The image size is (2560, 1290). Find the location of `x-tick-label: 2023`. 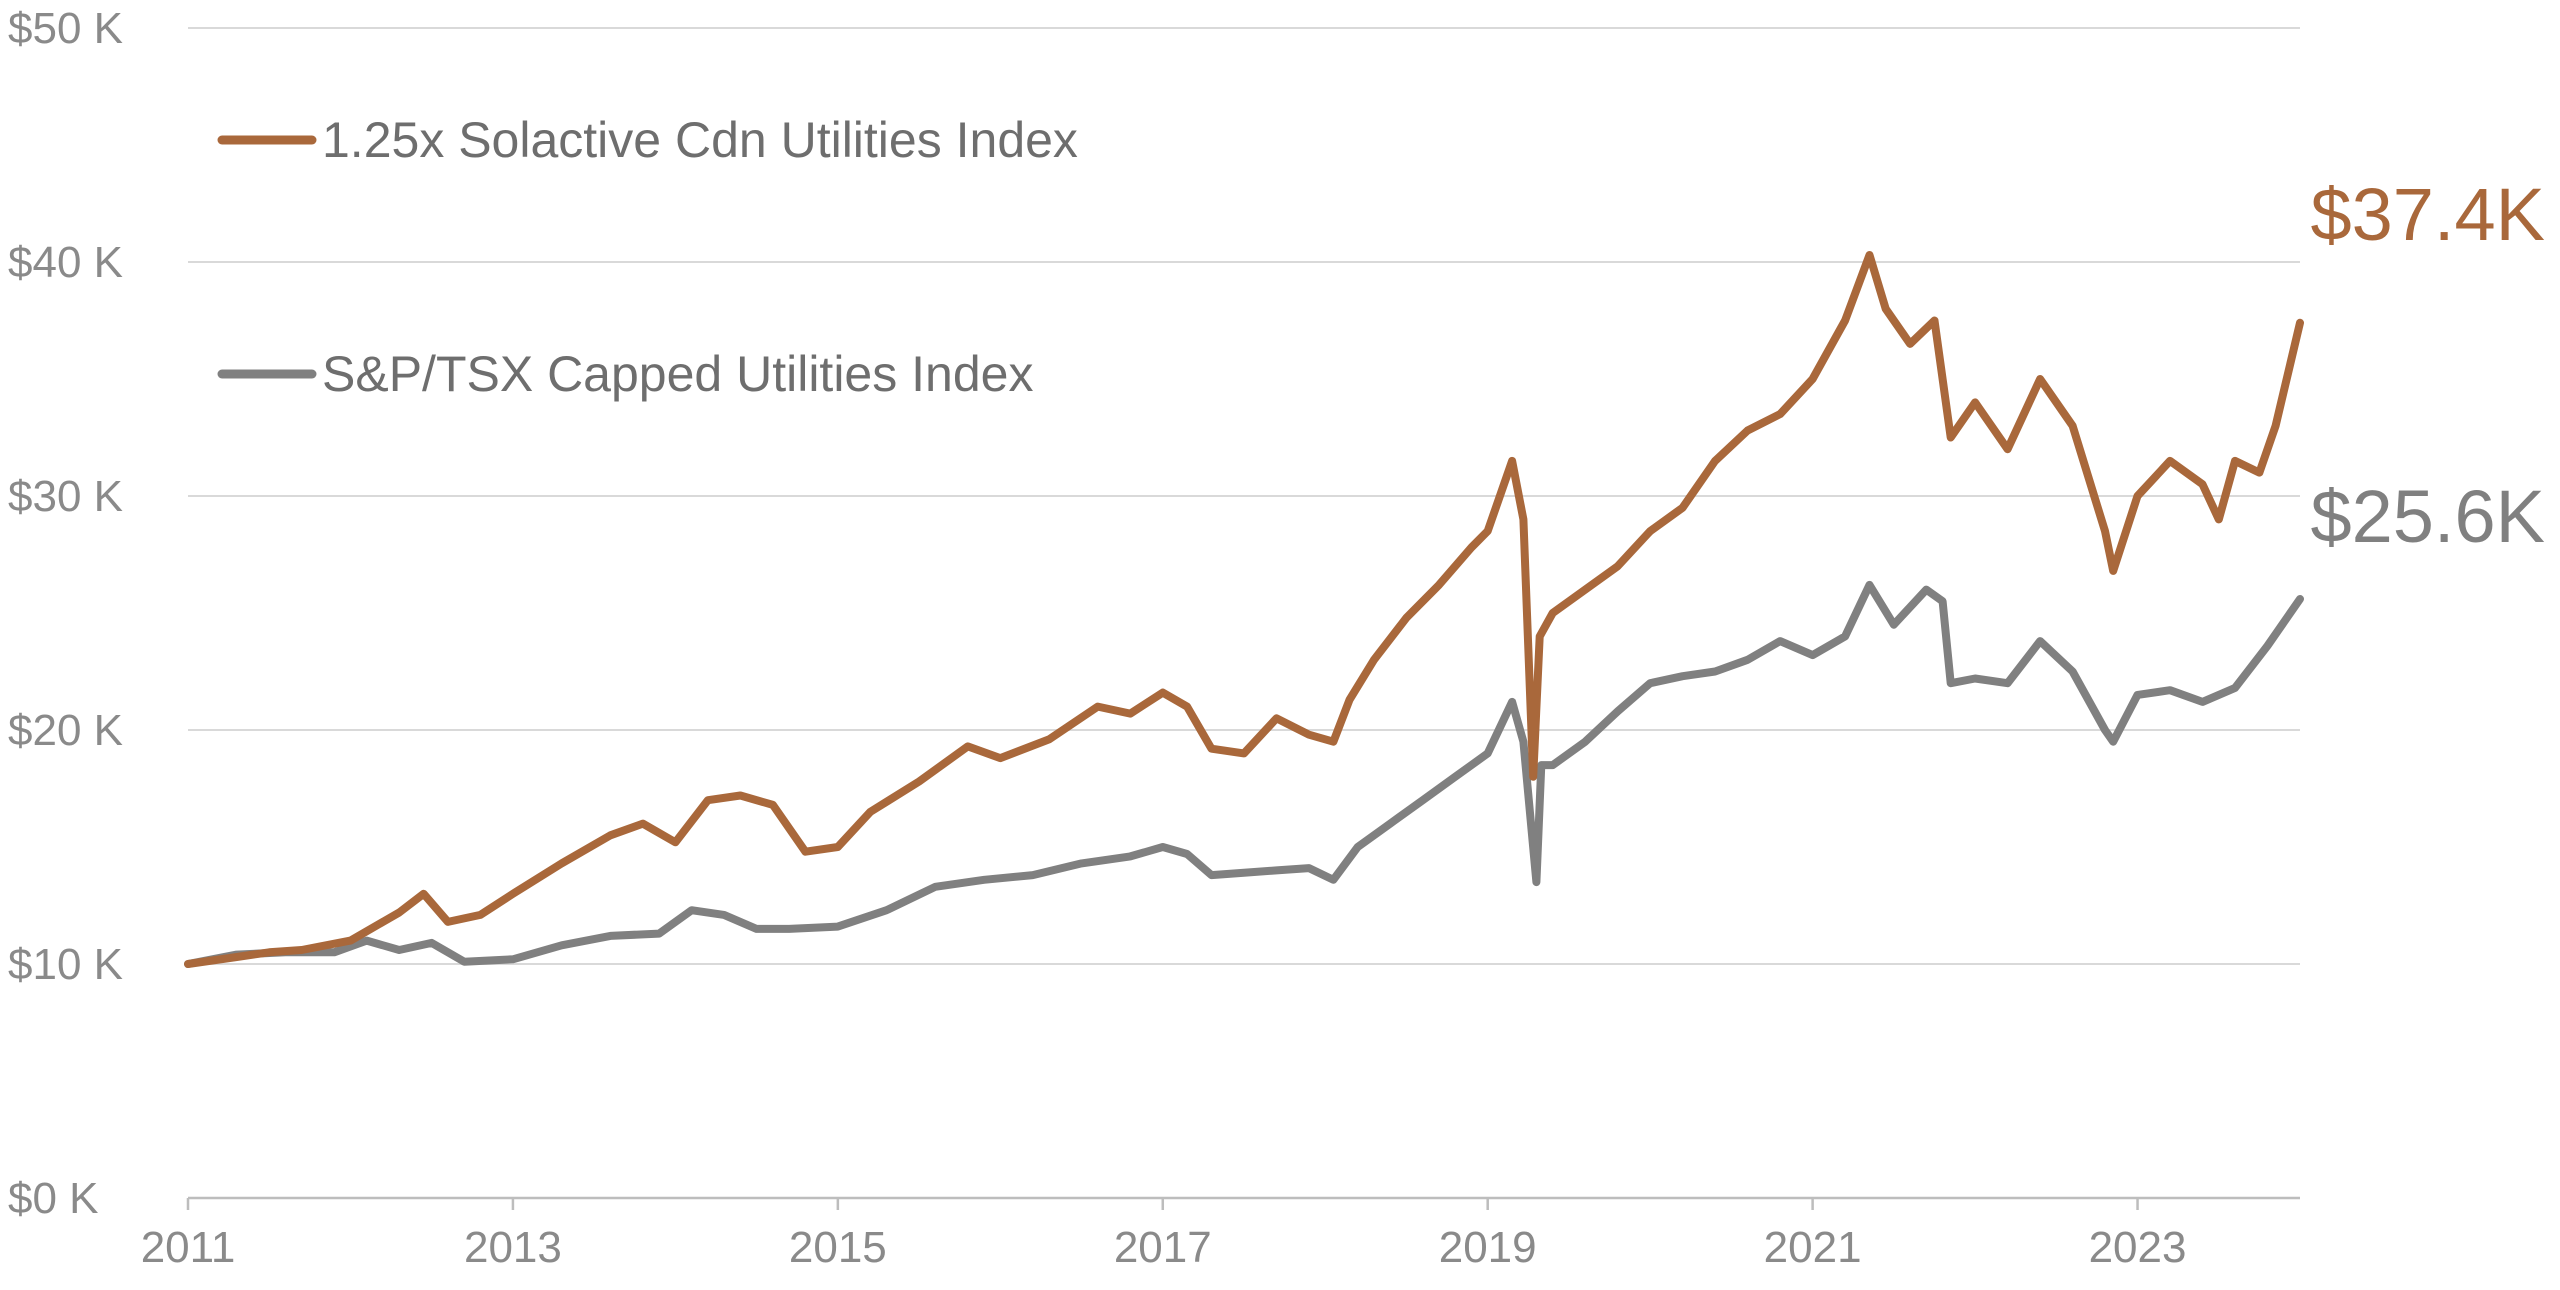

x-tick-label: 2023 is located at coordinates (2138, 1247).